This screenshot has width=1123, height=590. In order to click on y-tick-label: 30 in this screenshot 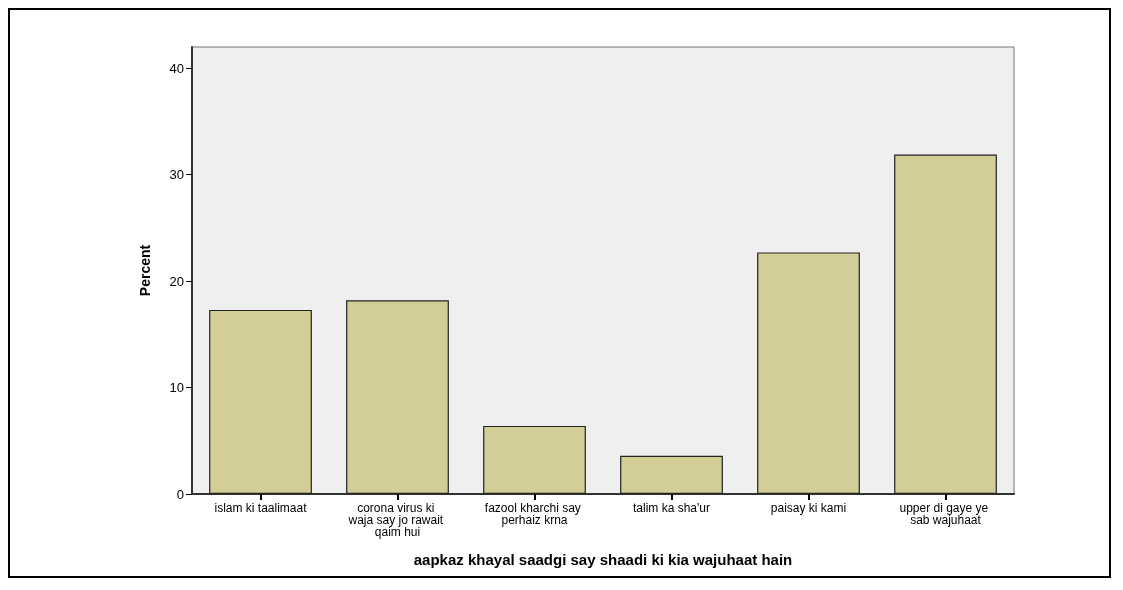, I will do `click(176, 175)`.